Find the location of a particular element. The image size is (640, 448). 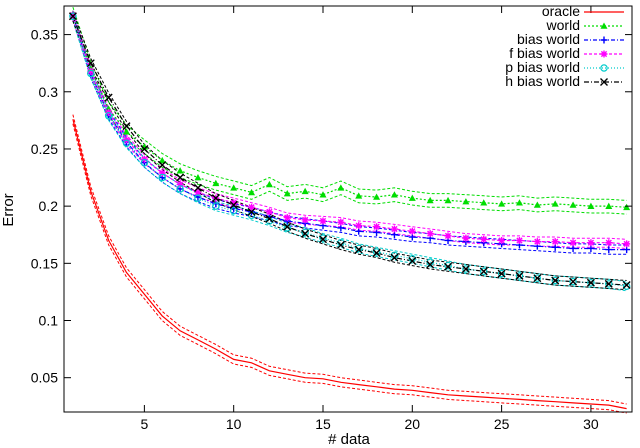

x-tick-label: 30 is located at coordinates (591, 424).